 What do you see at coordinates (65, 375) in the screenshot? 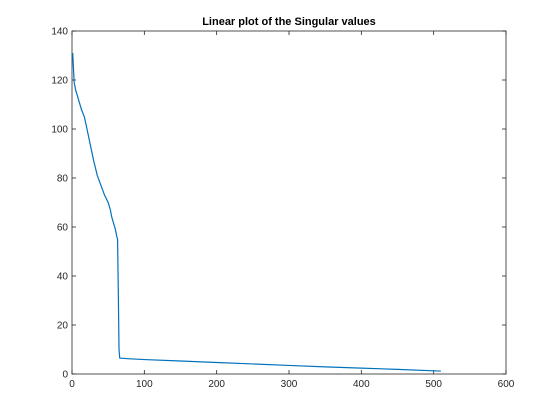
I see `y-tick-label: 0` at bounding box center [65, 375].